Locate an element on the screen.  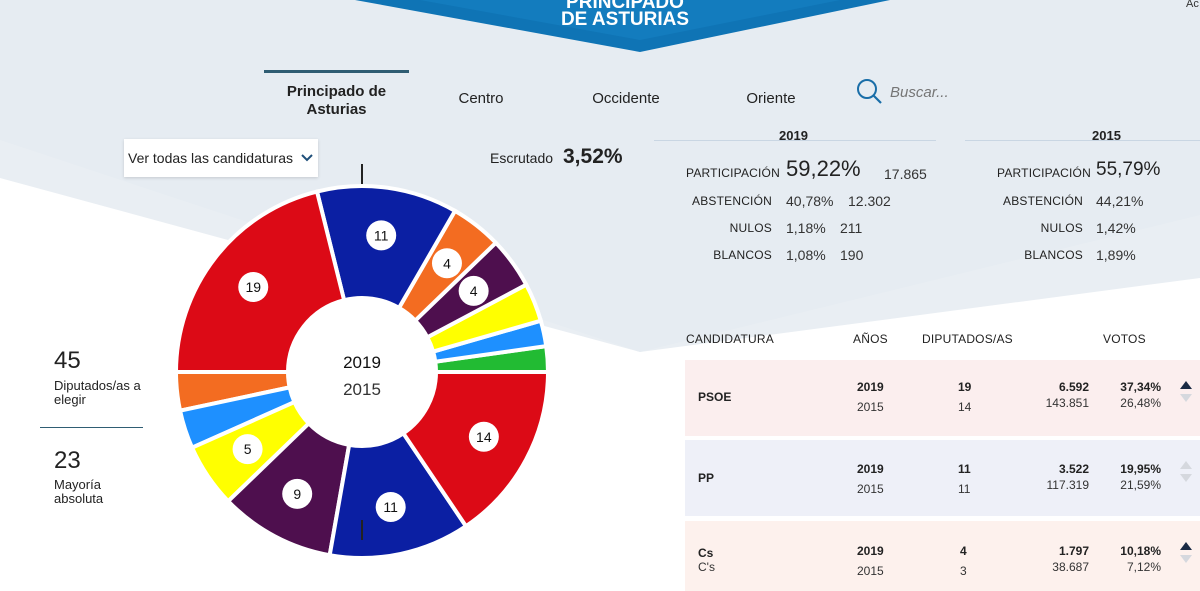
year-underline-2015 is located at coordinates (1082, 140).